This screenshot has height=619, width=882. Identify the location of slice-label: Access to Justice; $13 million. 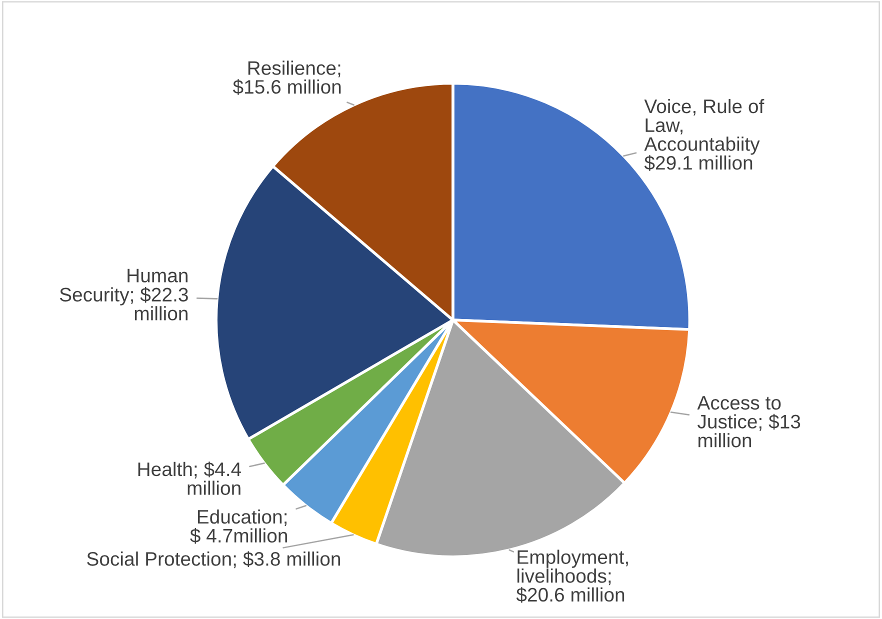
(748, 422).